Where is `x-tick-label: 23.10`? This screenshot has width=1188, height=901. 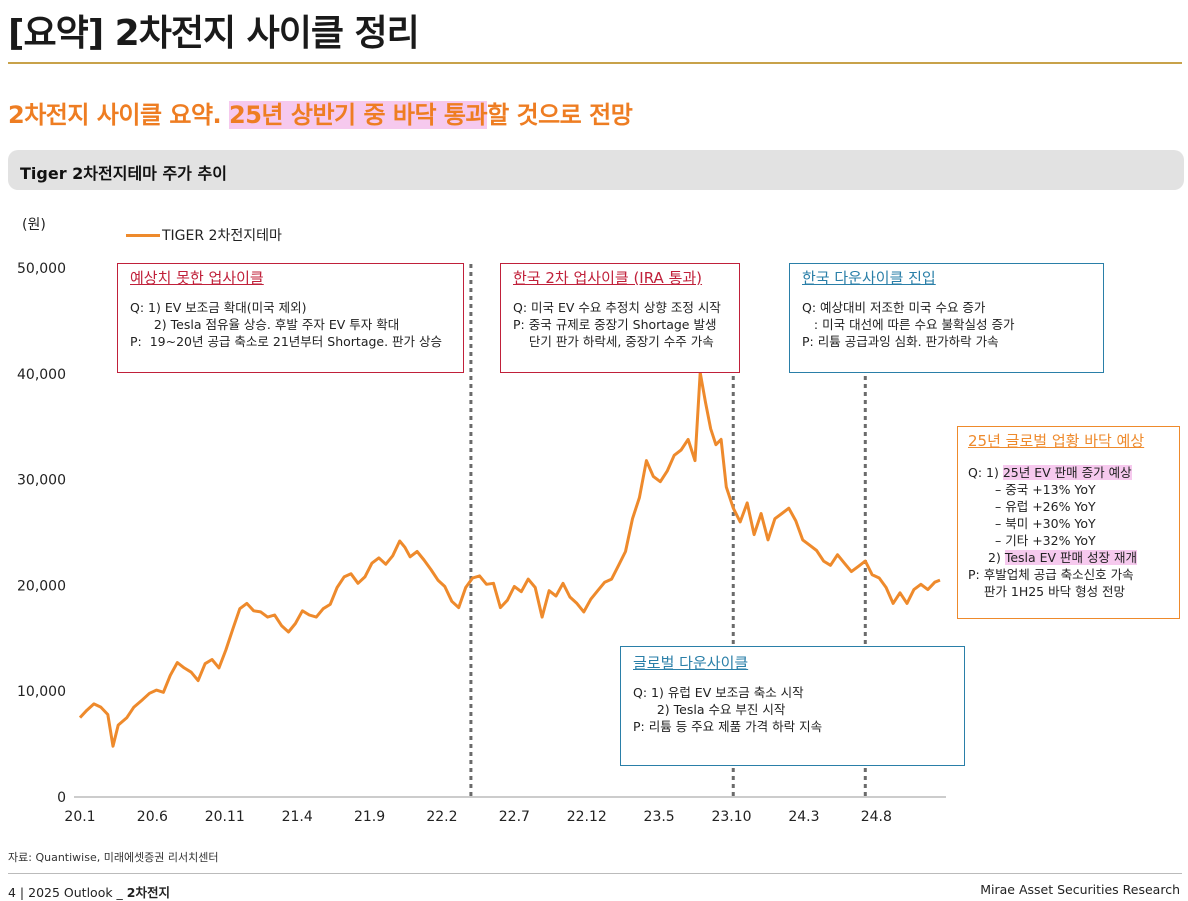 x-tick-label: 23.10 is located at coordinates (731, 817).